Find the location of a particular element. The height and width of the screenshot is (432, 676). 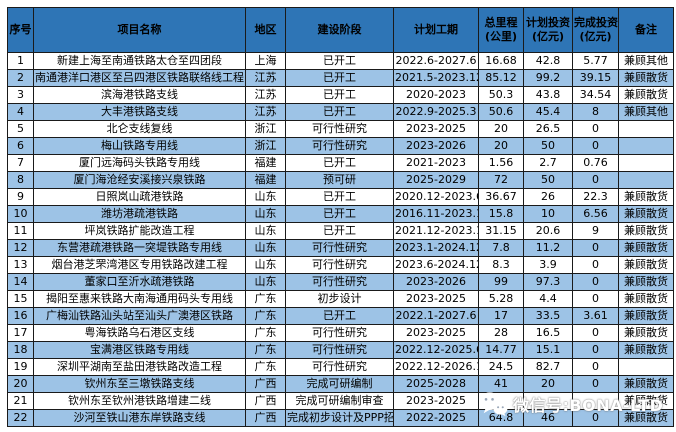

table-cell: 5 is located at coordinates (20, 129).